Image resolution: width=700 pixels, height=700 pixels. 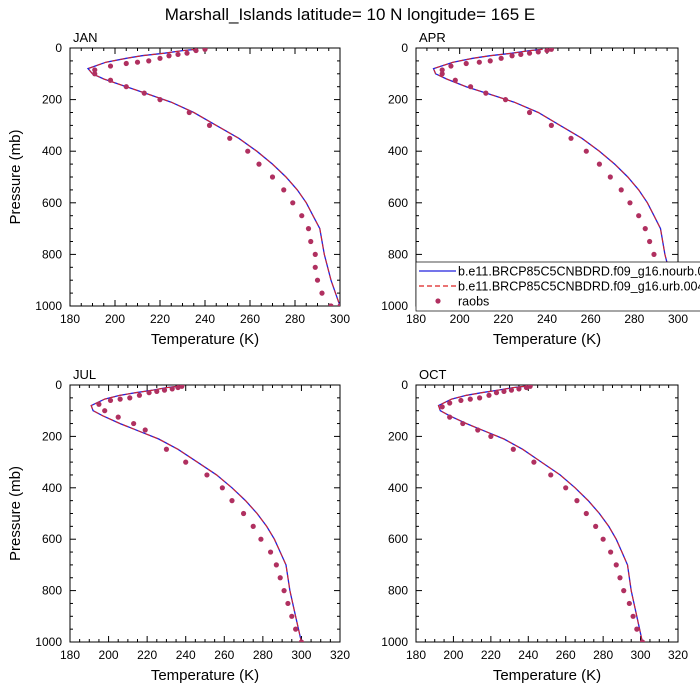 What do you see at coordinates (394, 642) in the screenshot?
I see `y-tick-label: 1000` at bounding box center [394, 642].